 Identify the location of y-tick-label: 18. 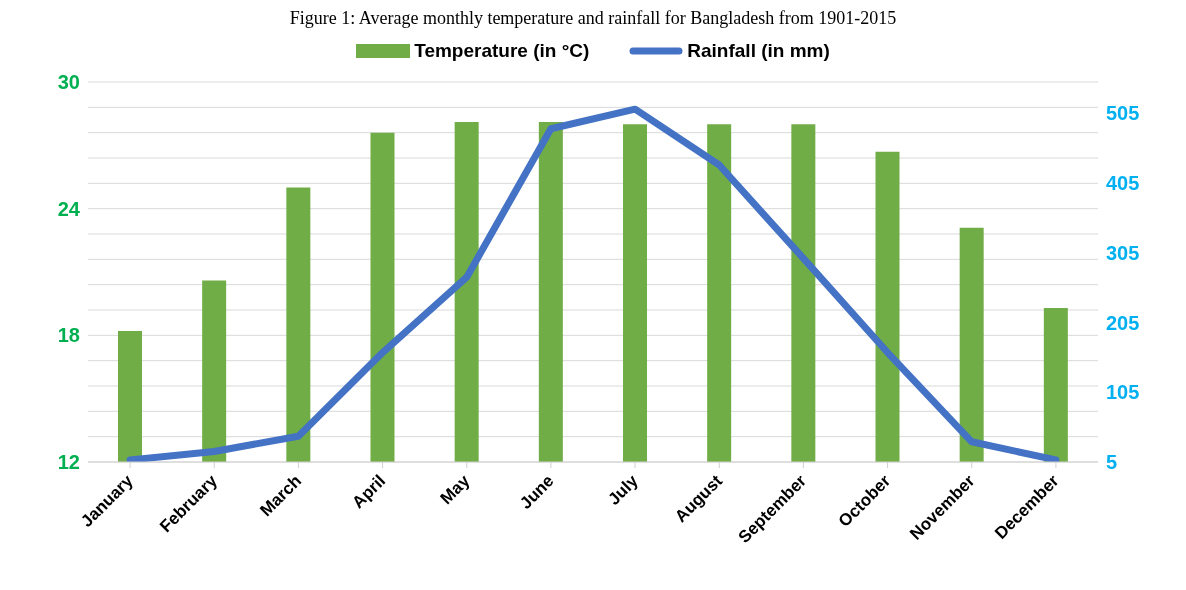
(68, 335).